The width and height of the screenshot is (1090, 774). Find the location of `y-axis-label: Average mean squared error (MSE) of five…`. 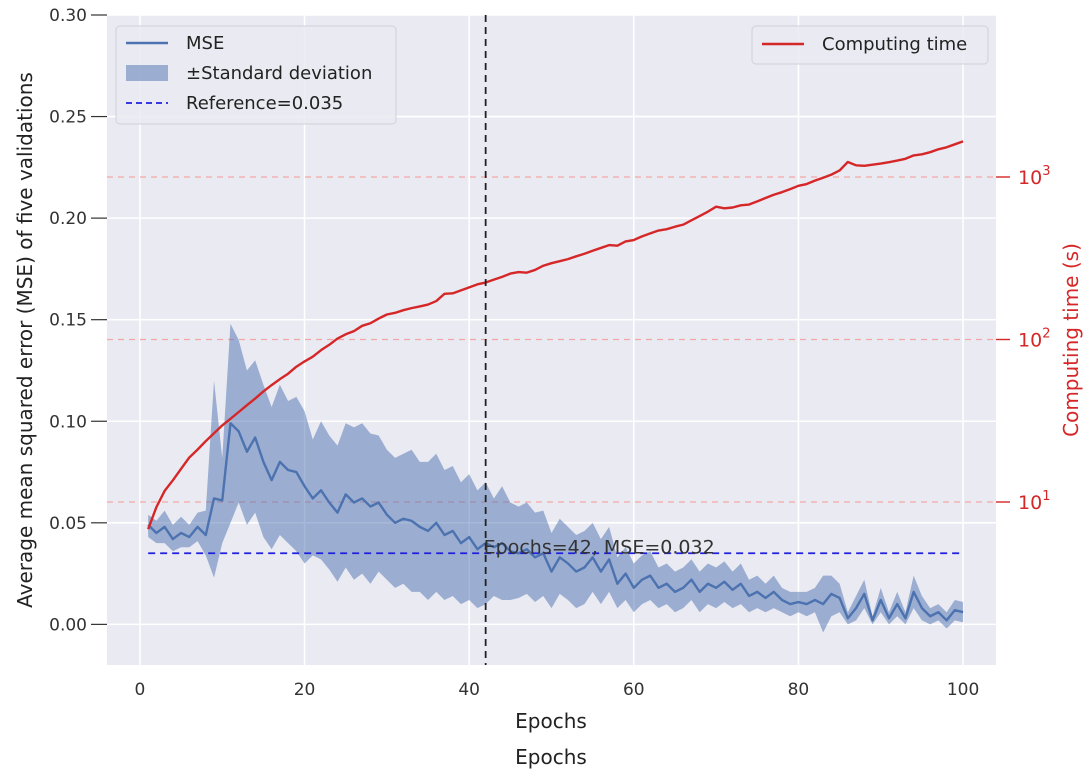

y-axis-label: Average mean squared error (MSE) of five… is located at coordinates (25, 340).